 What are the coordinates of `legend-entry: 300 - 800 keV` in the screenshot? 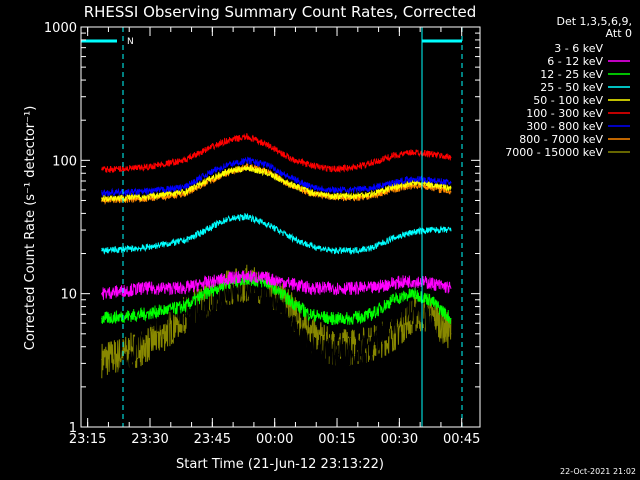 It's located at (578, 126).